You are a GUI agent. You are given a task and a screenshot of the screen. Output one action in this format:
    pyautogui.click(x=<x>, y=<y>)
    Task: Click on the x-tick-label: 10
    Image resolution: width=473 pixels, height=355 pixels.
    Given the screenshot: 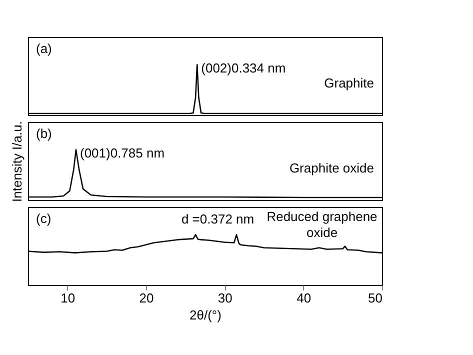 What is the action you would take?
    pyautogui.click(x=68, y=298)
    